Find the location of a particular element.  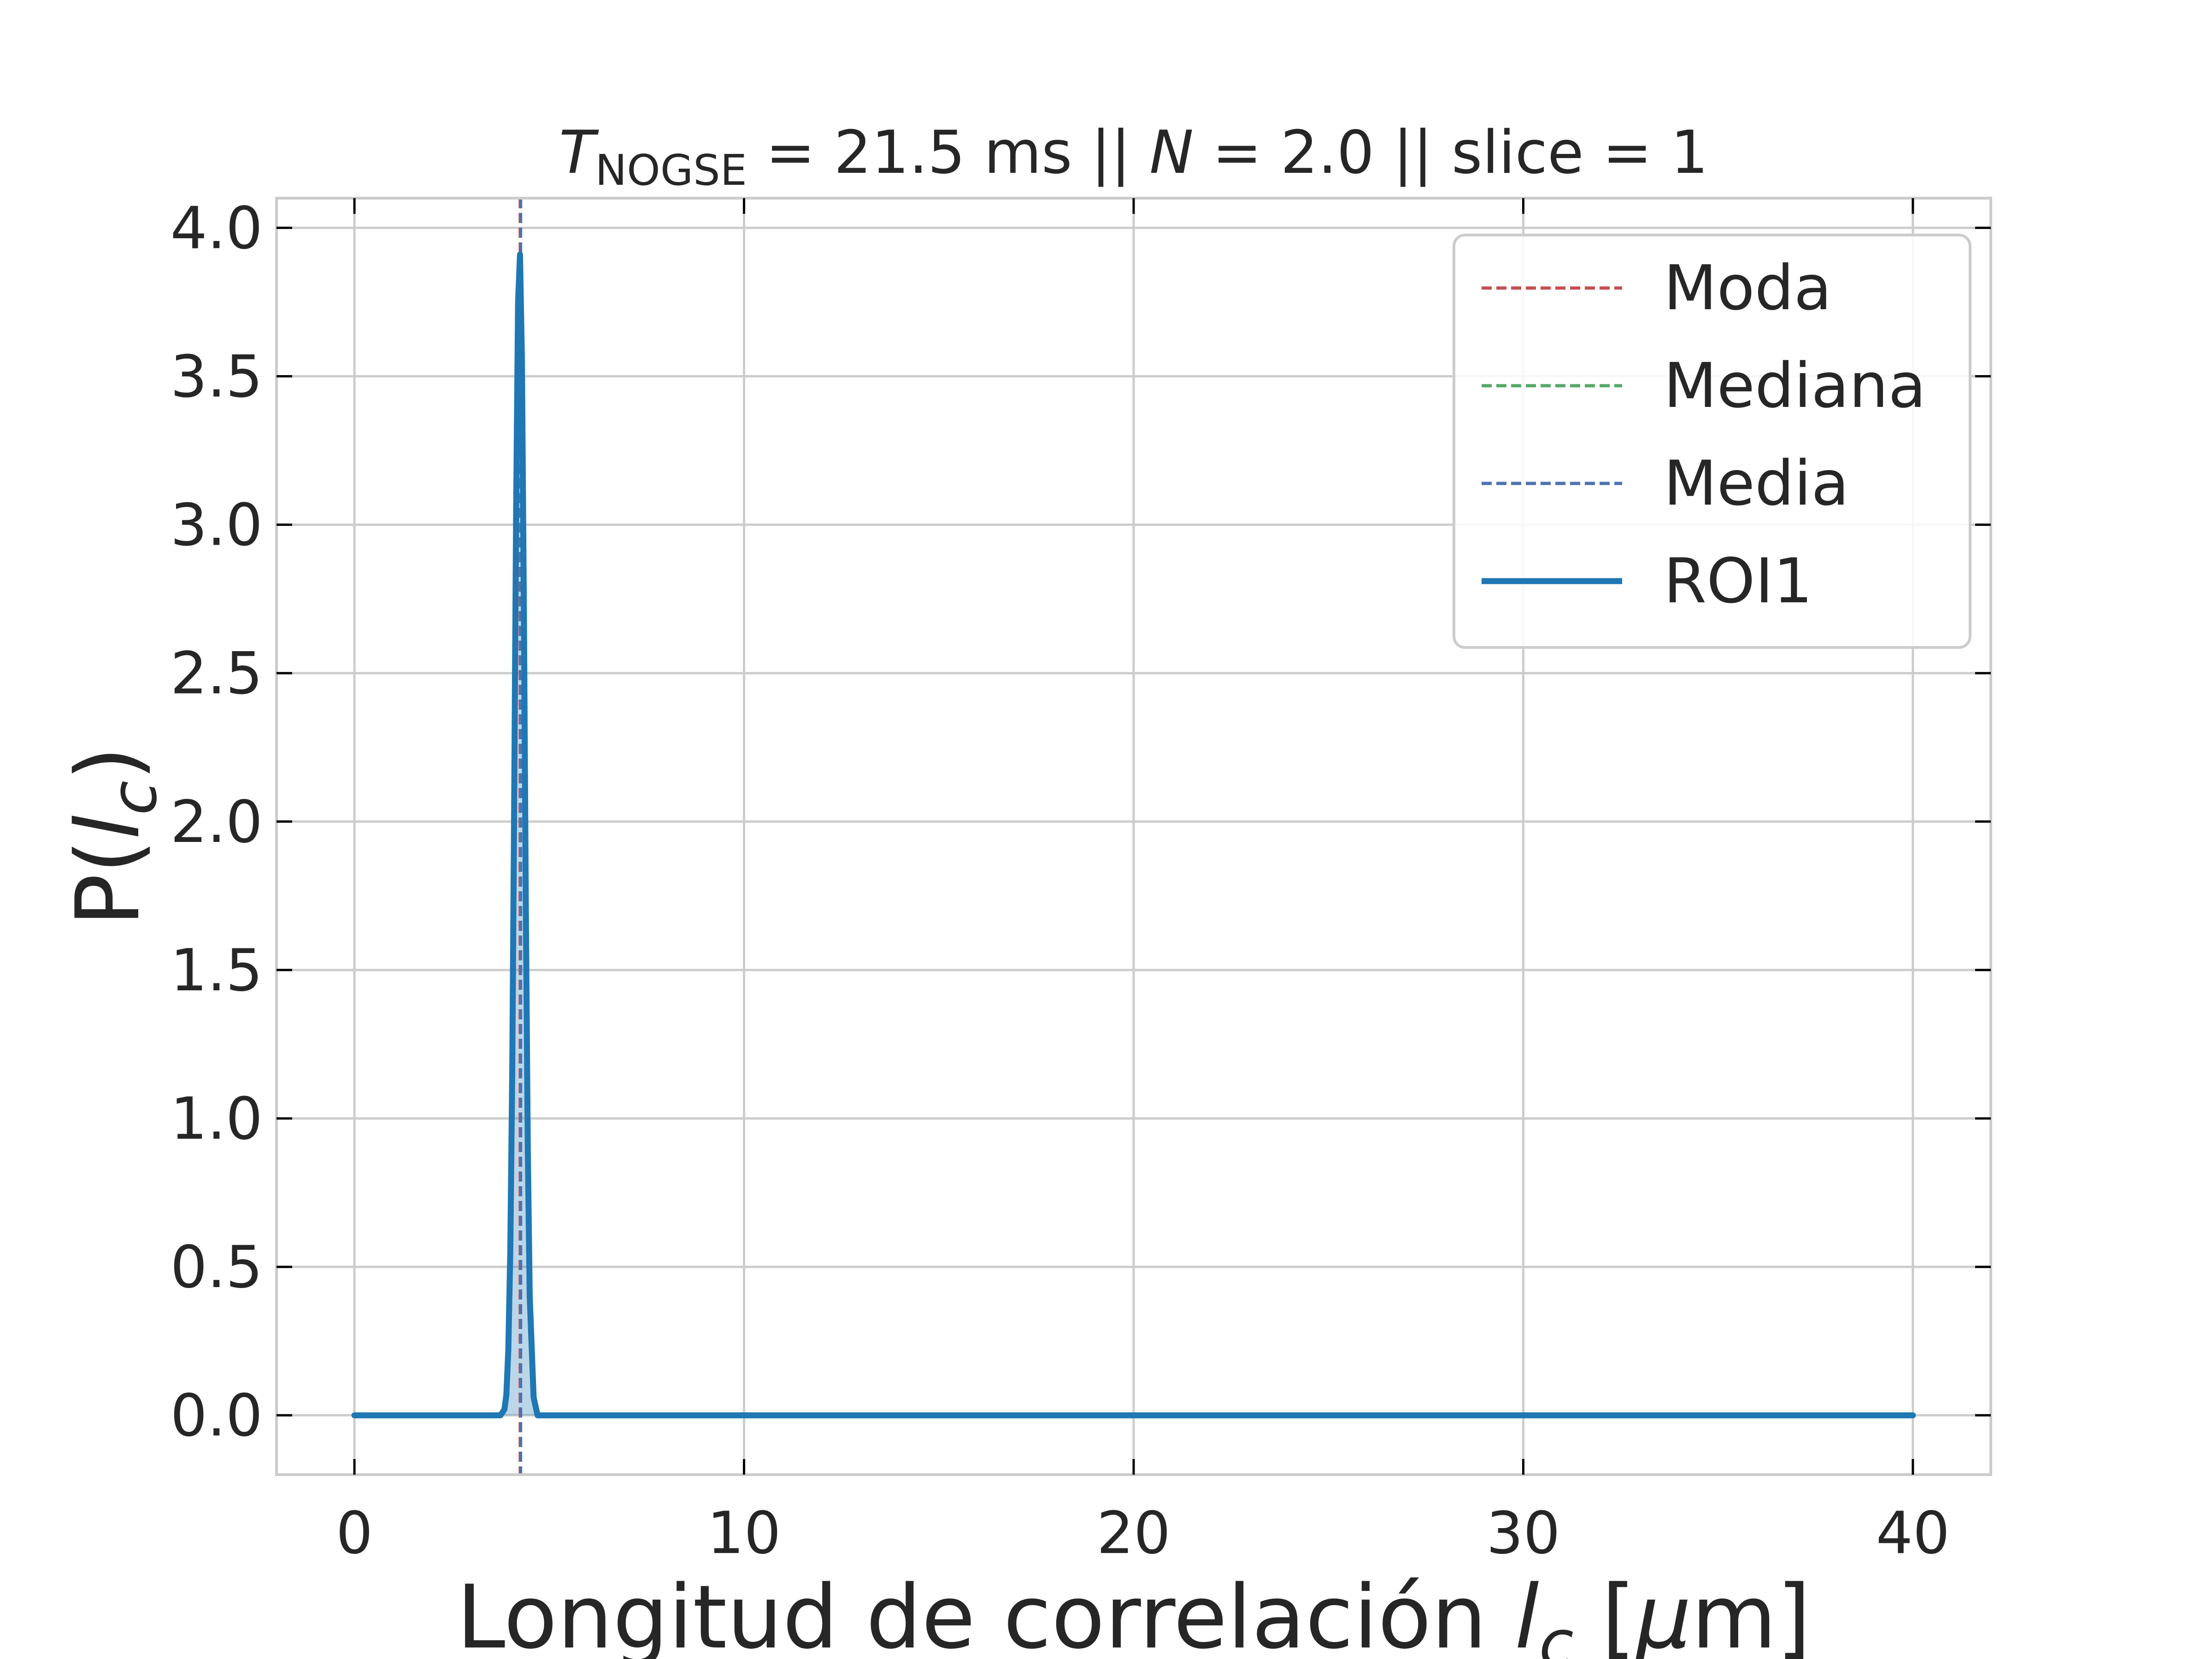

x-tick-label-0: 0 is located at coordinates (354, 1533).